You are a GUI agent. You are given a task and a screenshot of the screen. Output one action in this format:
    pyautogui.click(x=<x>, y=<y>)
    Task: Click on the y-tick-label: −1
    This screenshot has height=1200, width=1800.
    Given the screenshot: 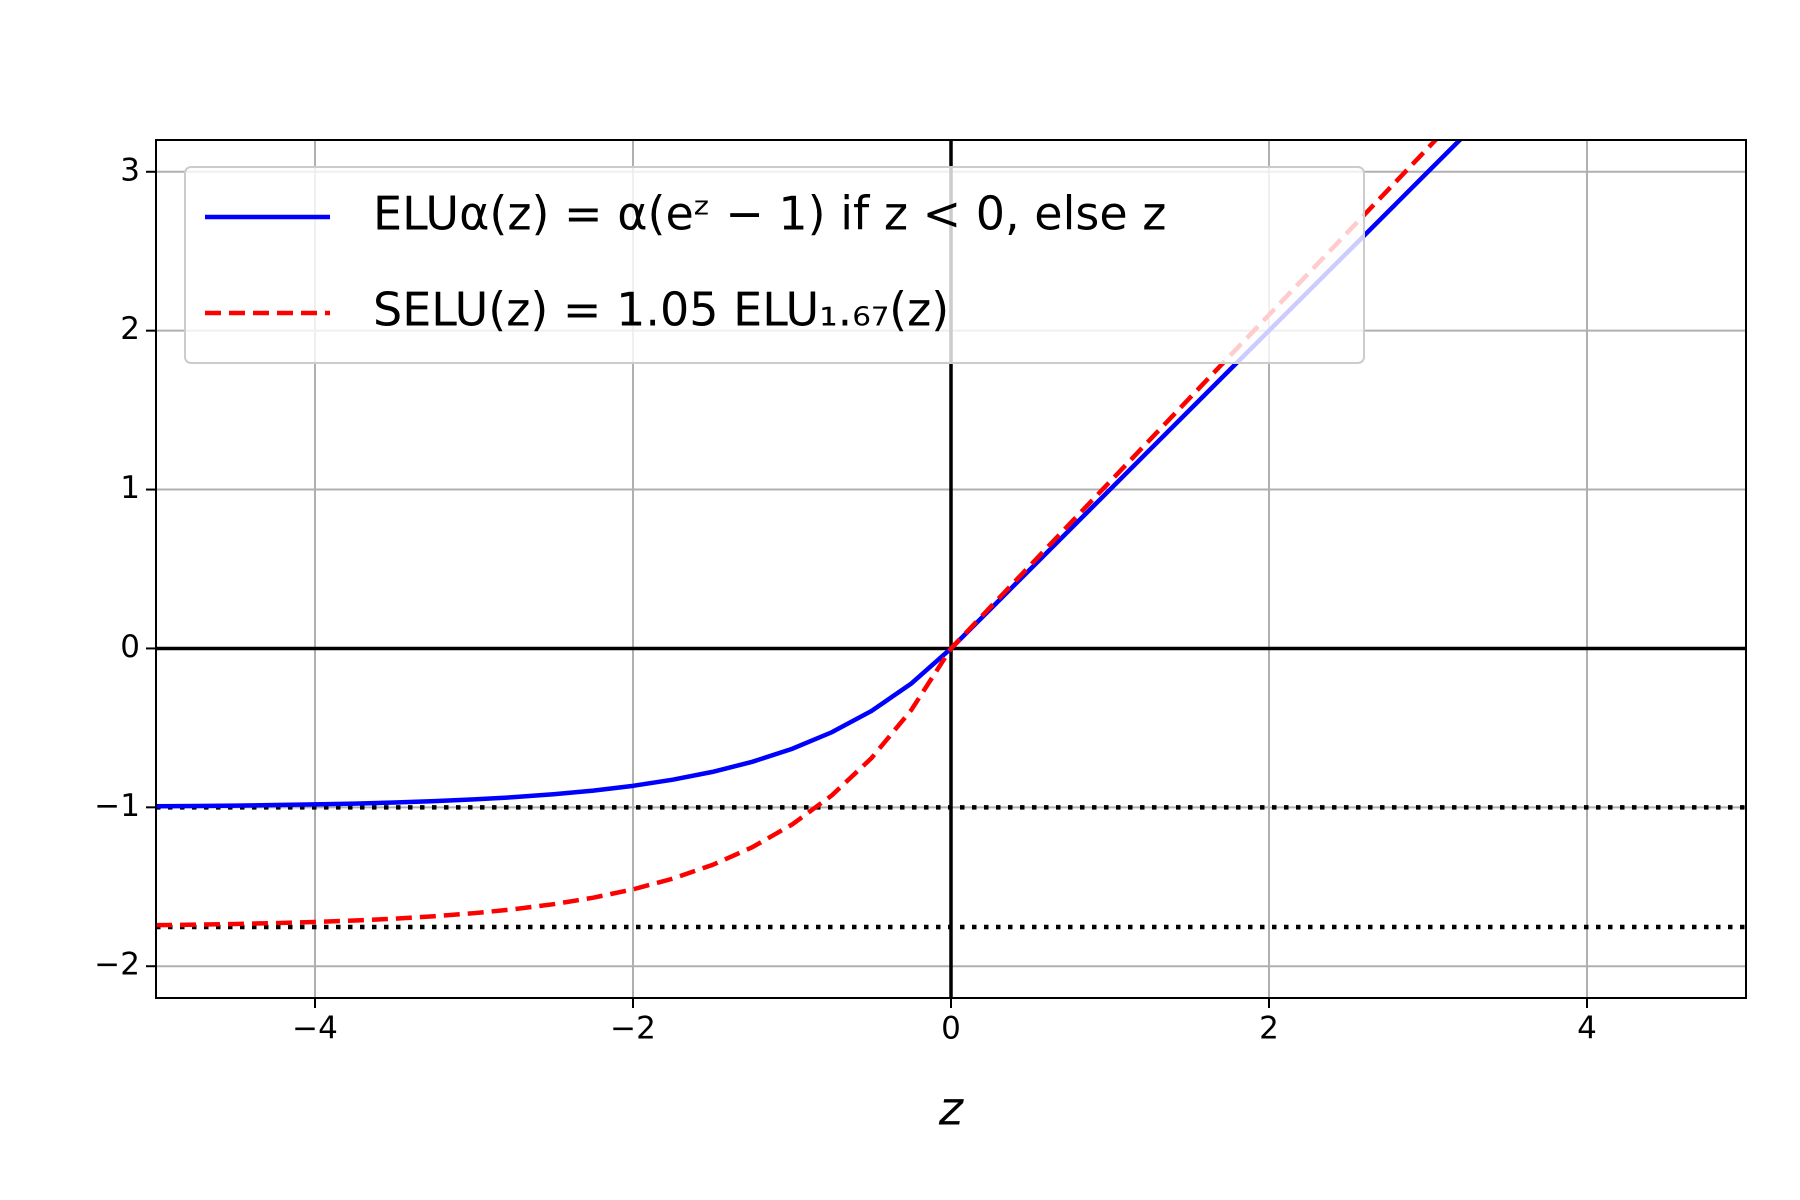 What is the action you would take?
    pyautogui.click(x=117, y=806)
    